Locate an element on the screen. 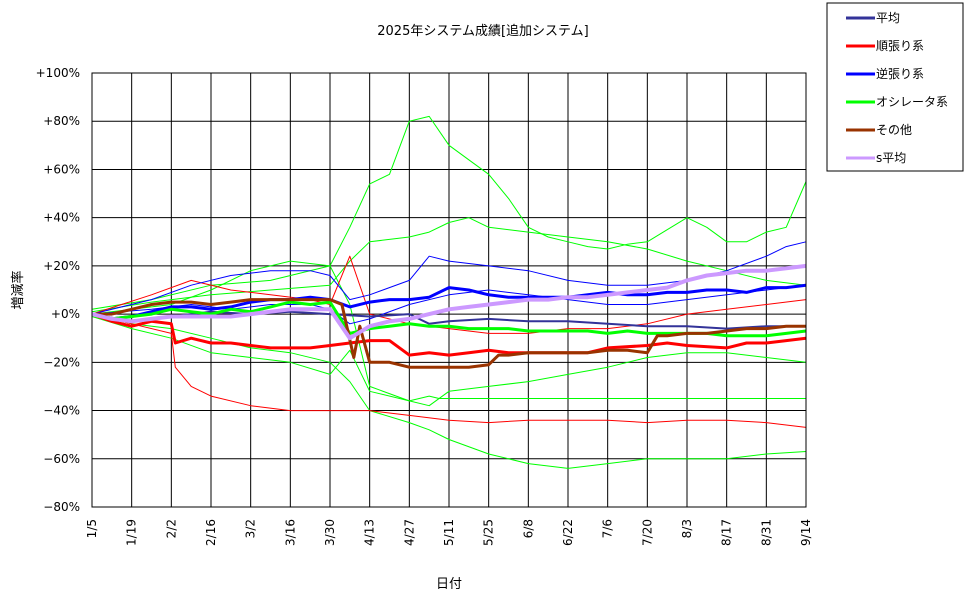  x-tick-label: 7/6 is located at coordinates (608, 528).